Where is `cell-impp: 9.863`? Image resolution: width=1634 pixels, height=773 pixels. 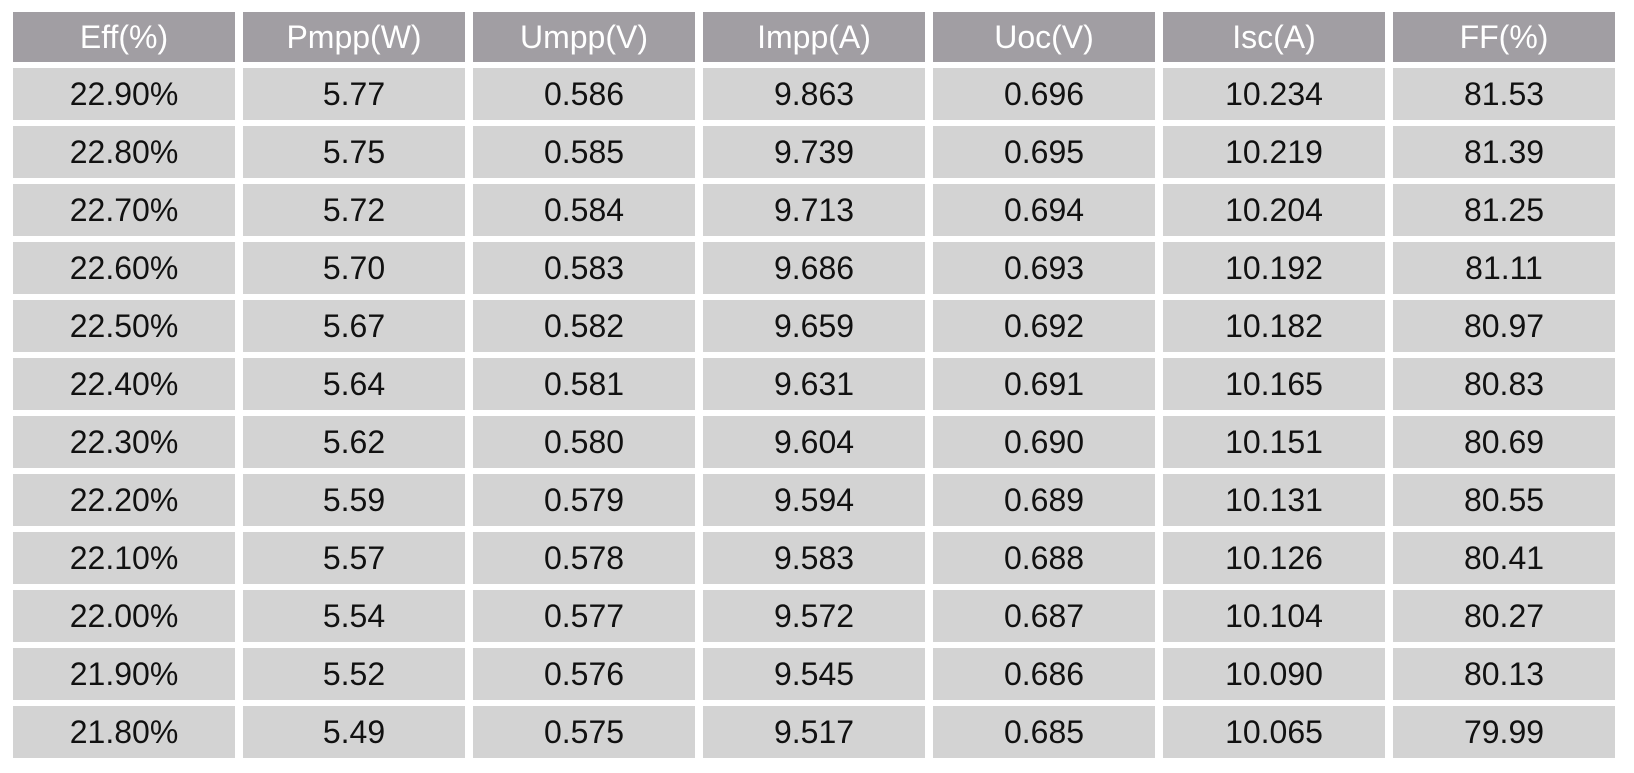
cell-impp: 9.863 is located at coordinates (814, 94).